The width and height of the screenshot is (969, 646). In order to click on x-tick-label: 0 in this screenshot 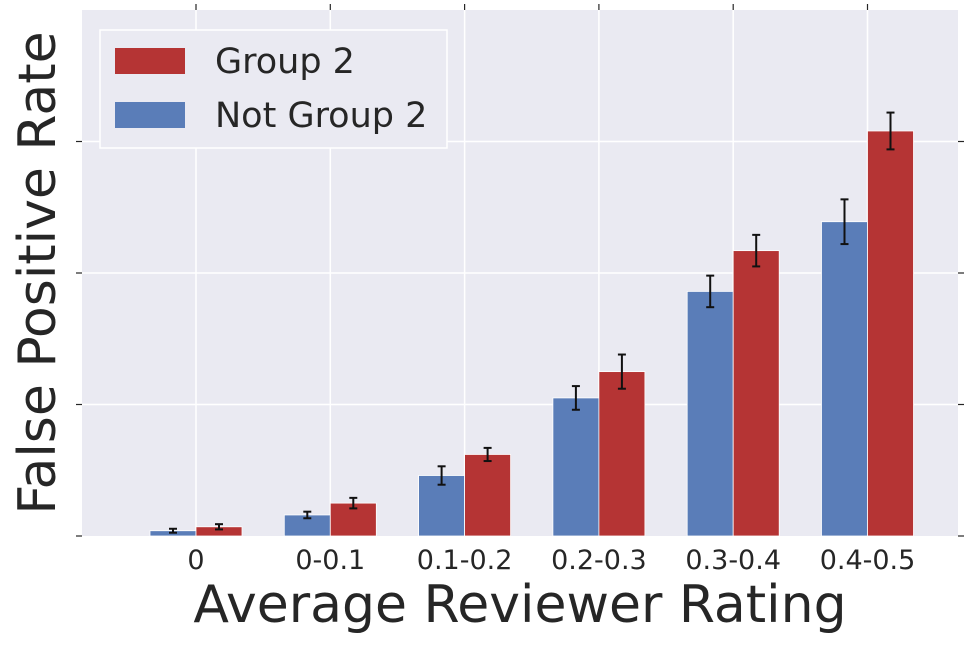, I will do `click(195, 560)`.